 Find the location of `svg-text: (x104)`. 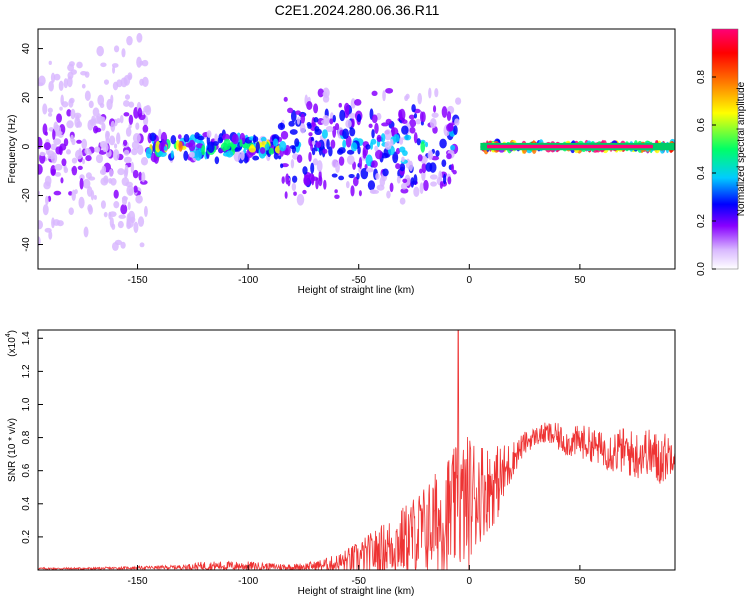

svg-text: (x104) is located at coordinates (11, 343).